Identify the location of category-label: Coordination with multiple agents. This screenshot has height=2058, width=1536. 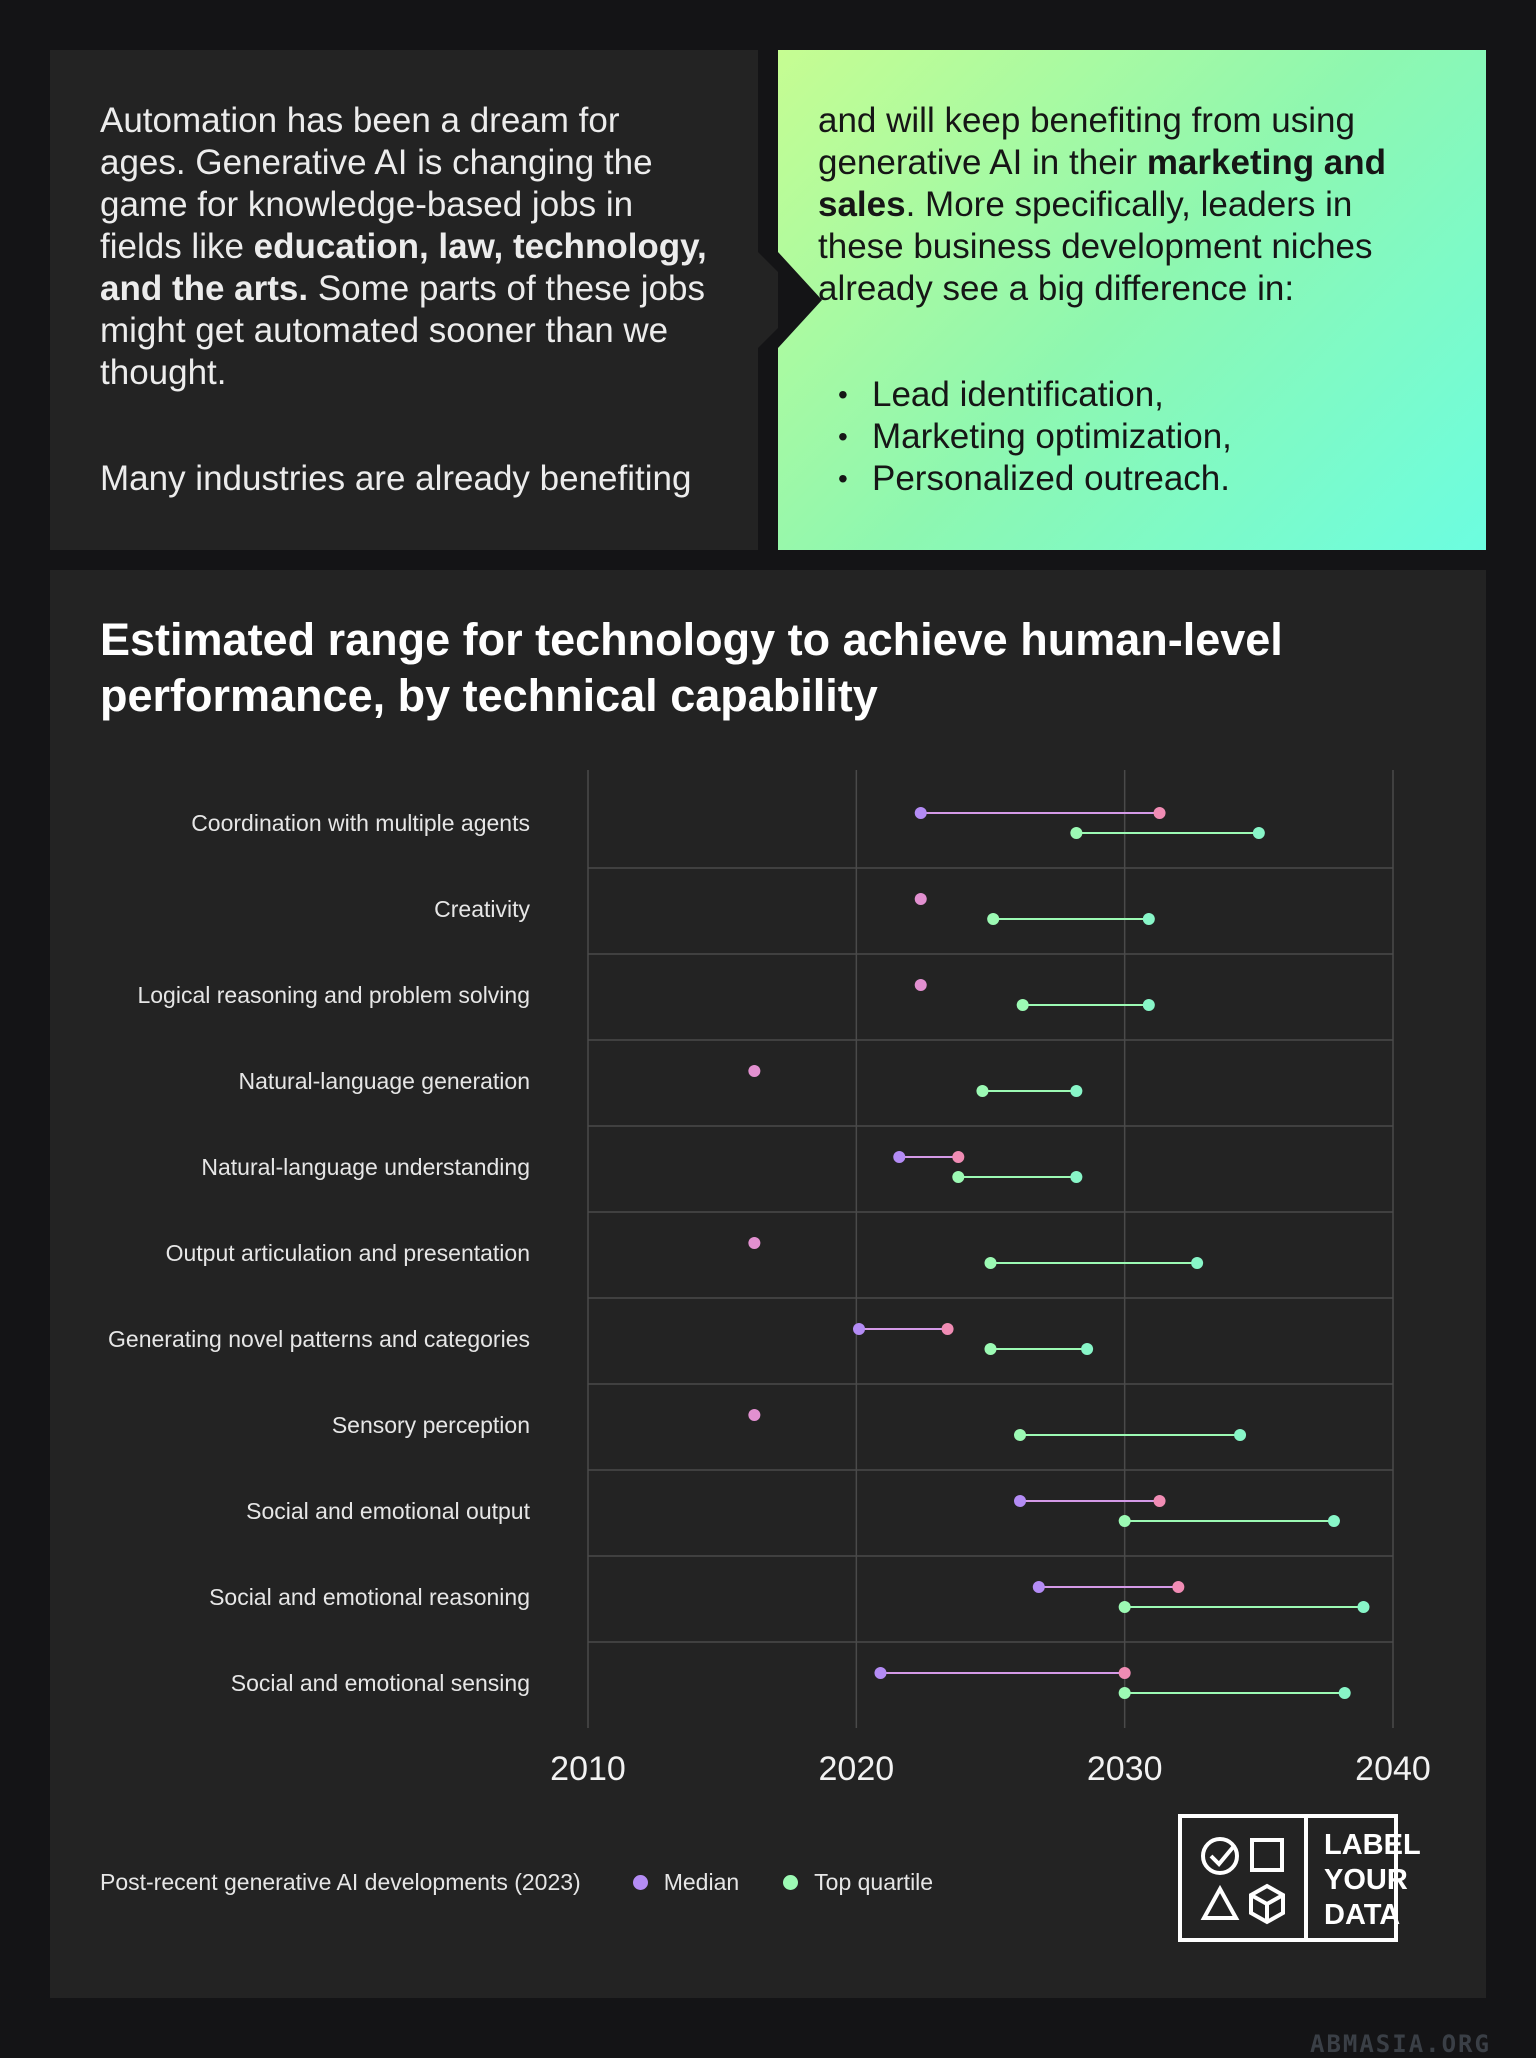
(360, 823).